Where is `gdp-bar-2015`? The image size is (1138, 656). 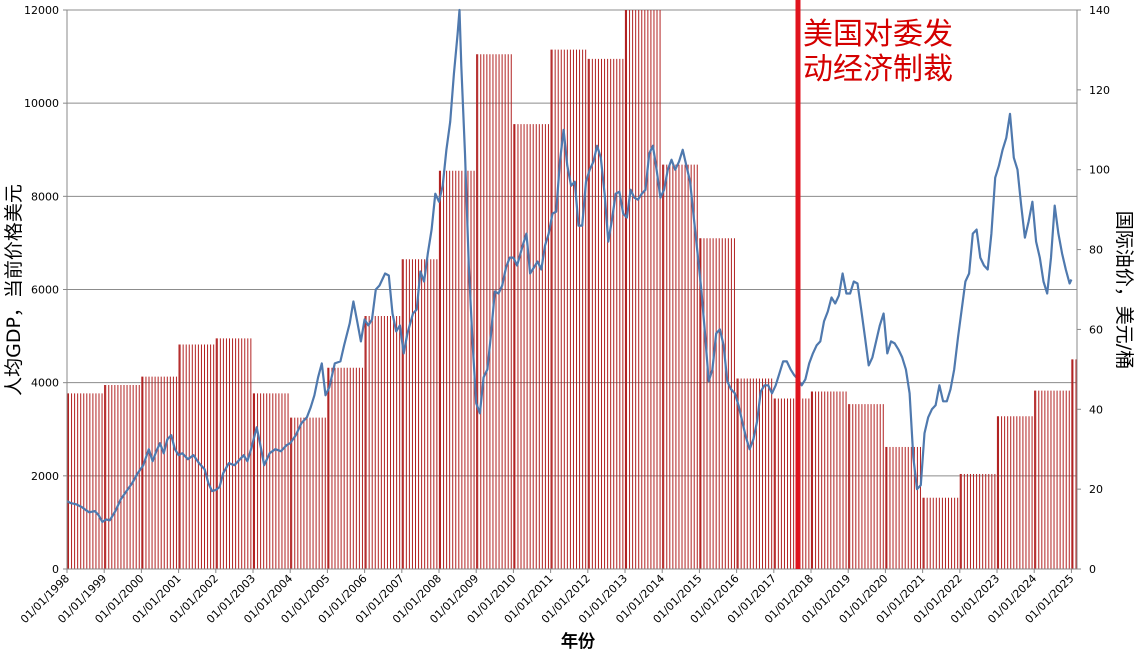 gdp-bar-2015 is located at coordinates (717, 403).